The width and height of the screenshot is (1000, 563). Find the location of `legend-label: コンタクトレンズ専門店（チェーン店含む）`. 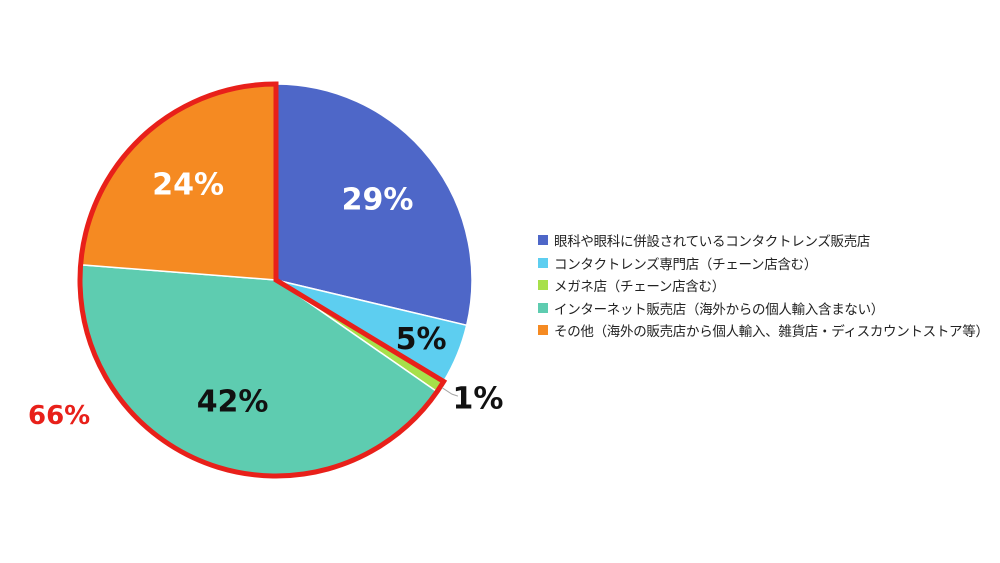

legend-label: コンタクトレンズ専門店（チェーン店含む） is located at coordinates (686, 264).